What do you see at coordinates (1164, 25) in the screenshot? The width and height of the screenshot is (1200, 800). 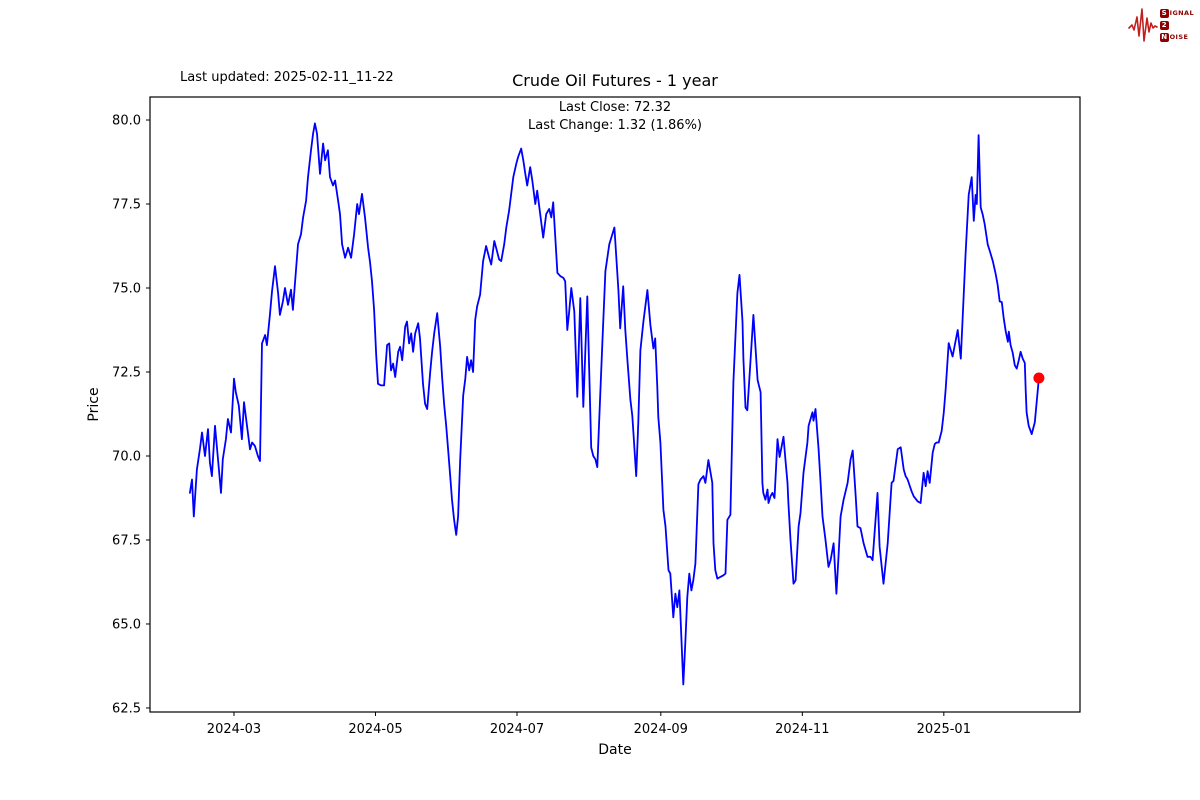 I see `logo-badge-2: 2` at bounding box center [1164, 25].